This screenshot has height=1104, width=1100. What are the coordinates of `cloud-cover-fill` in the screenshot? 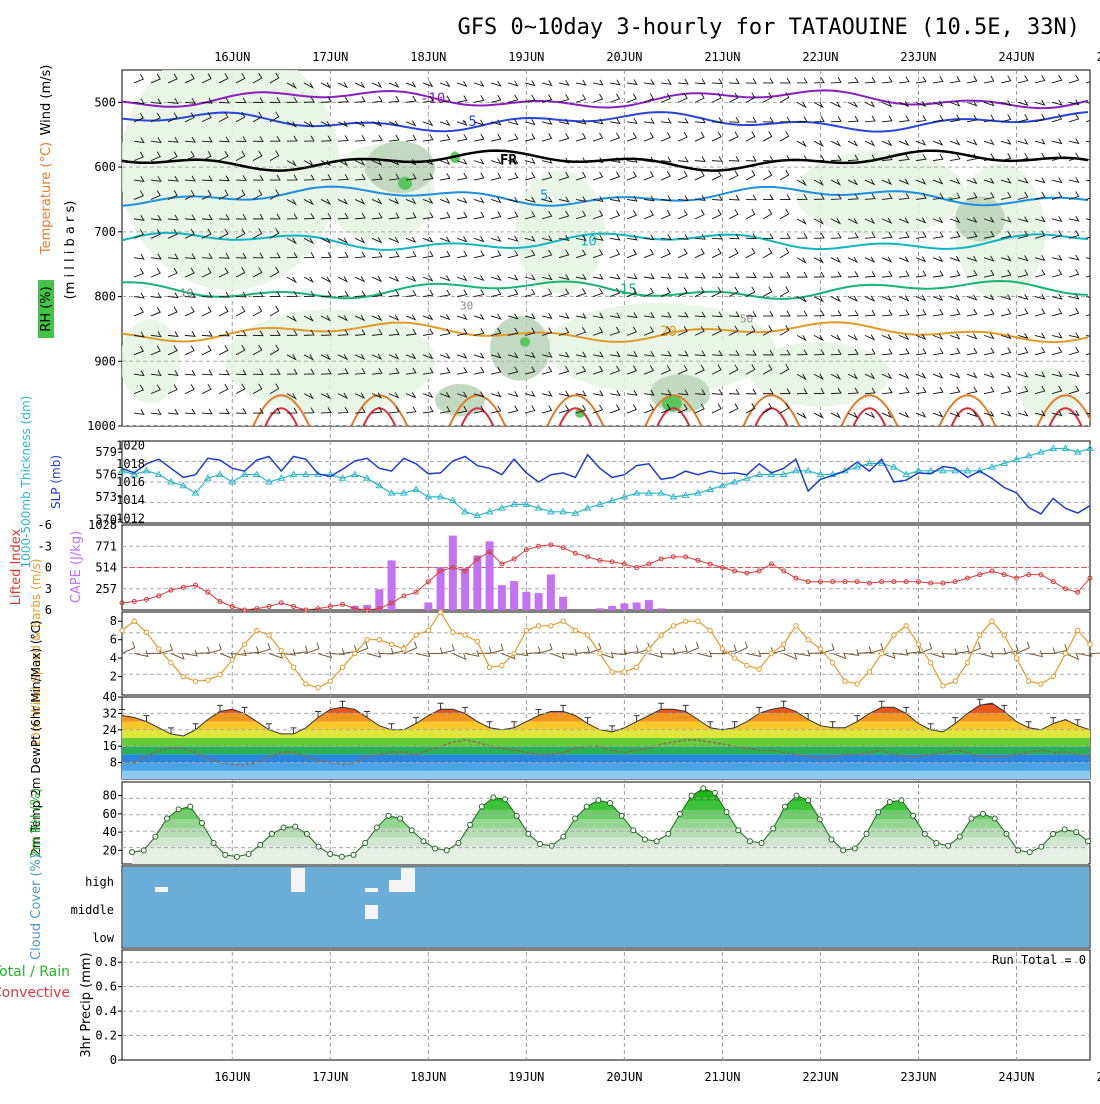 It's located at (606, 907).